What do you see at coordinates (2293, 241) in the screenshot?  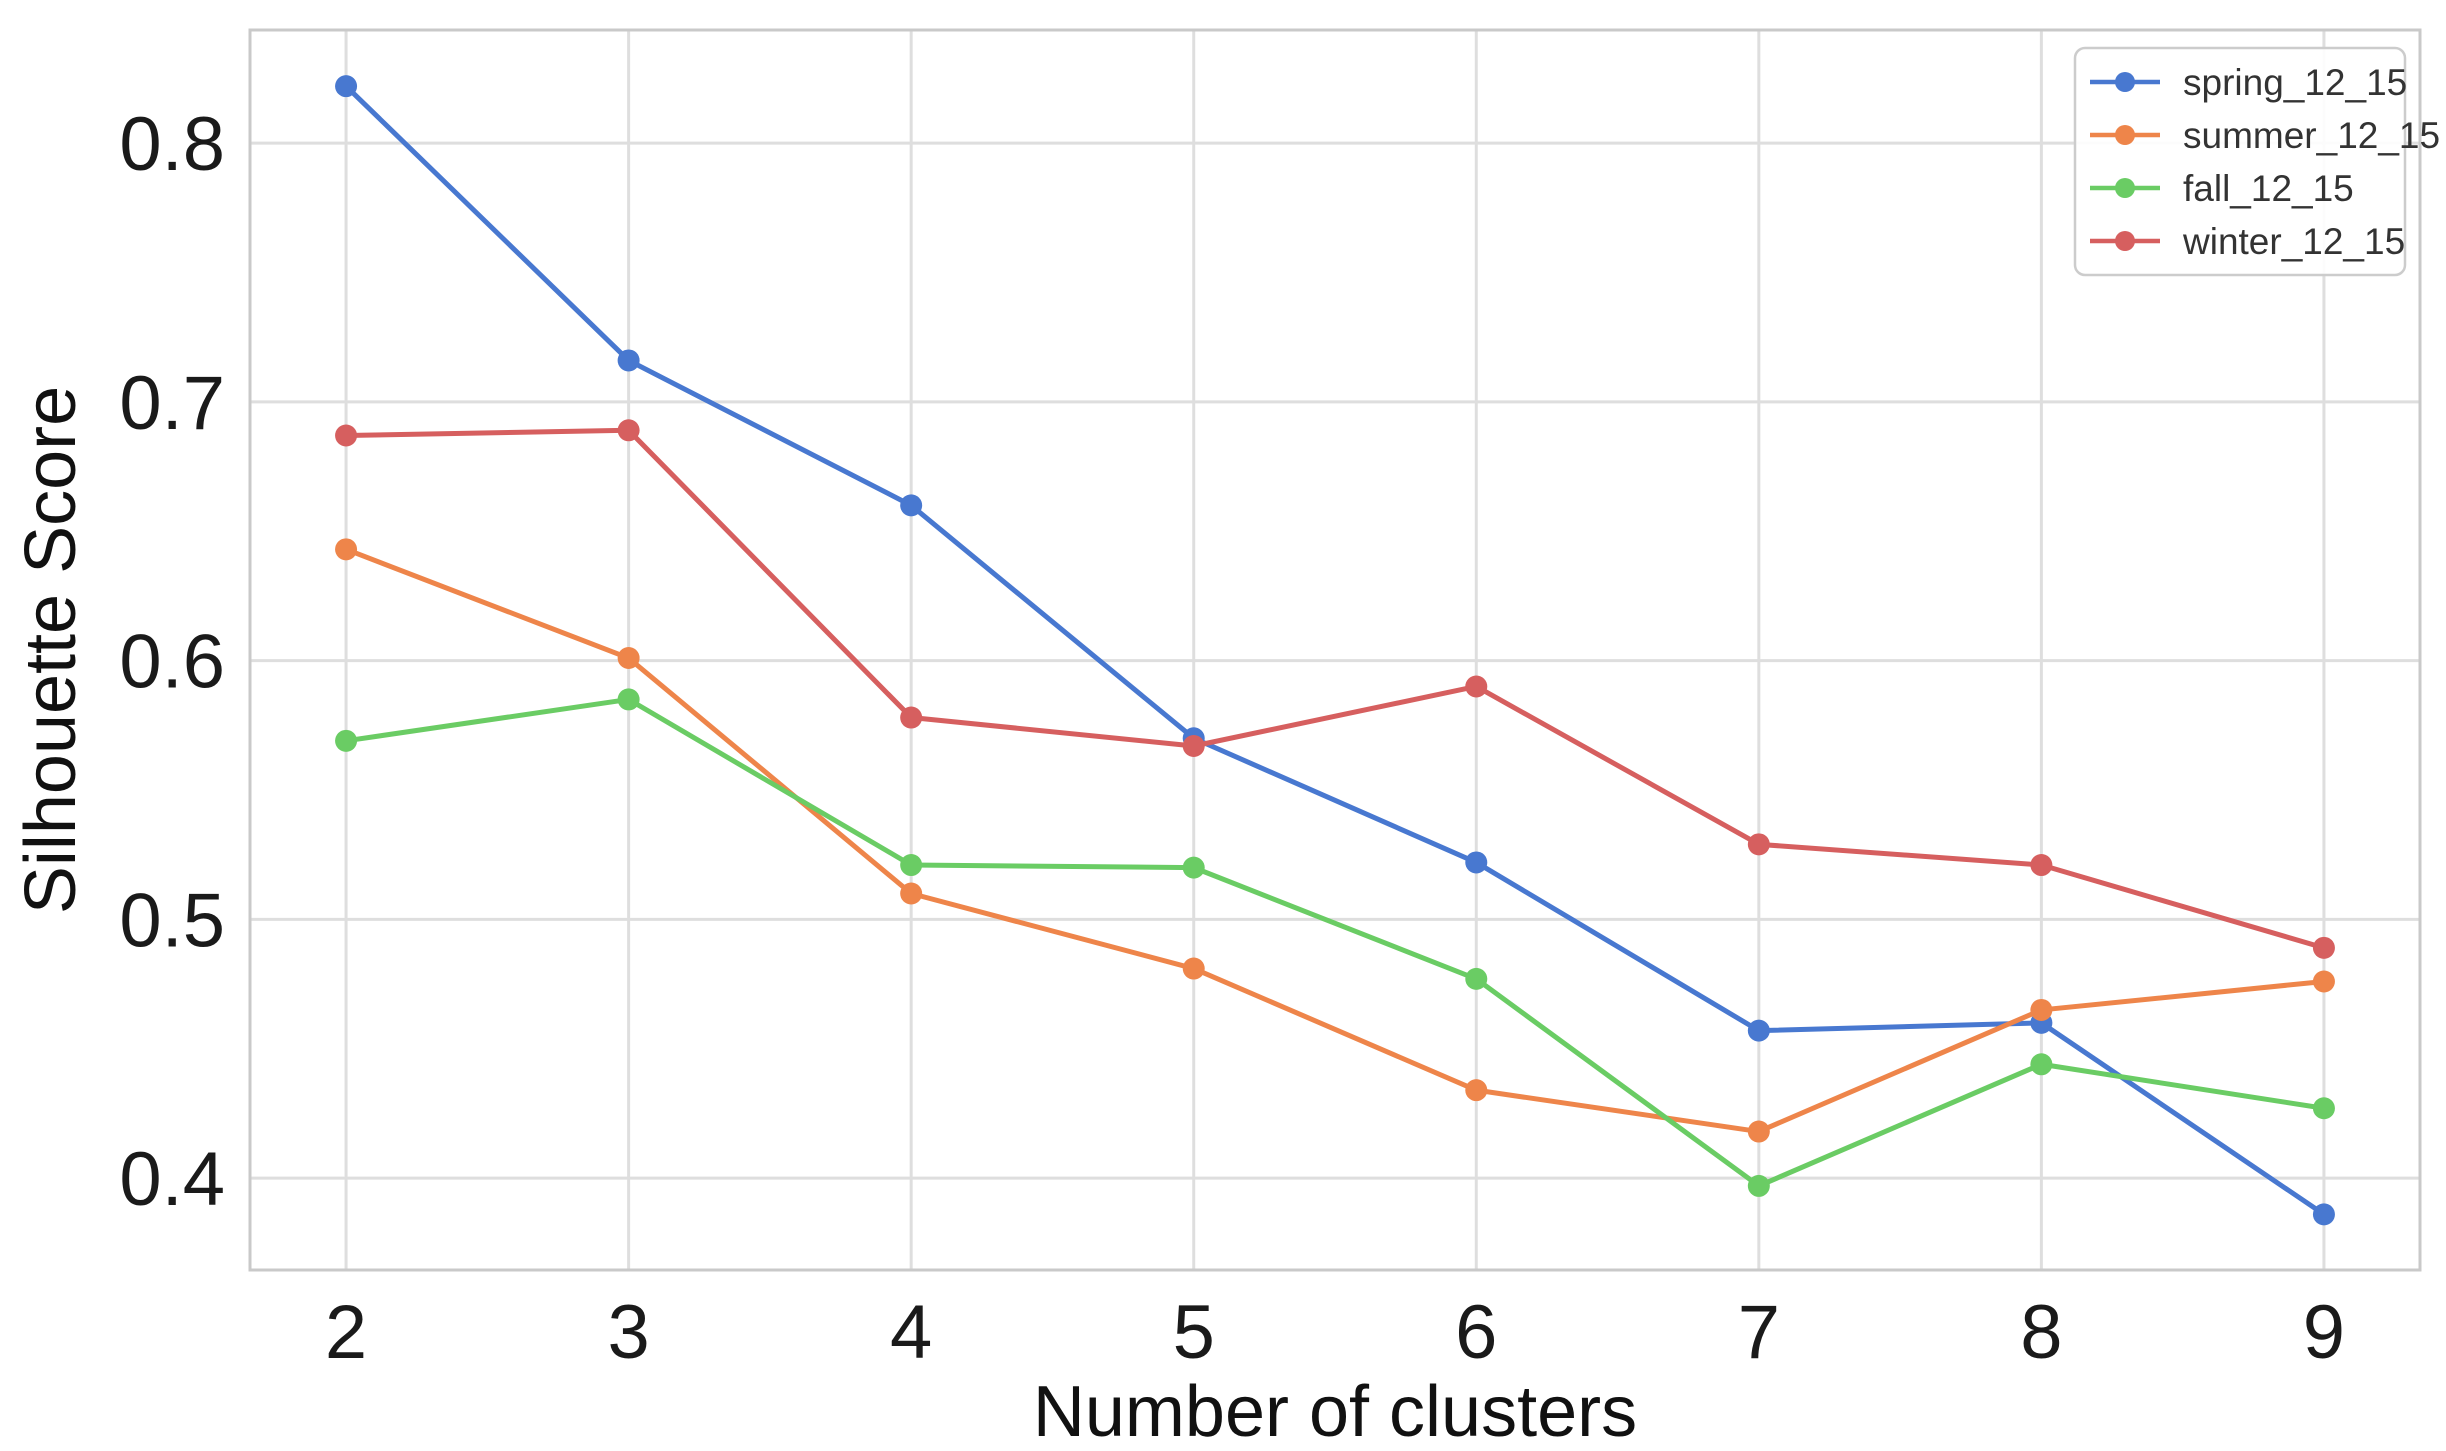 I see `legend-item-label: winter_12_15` at bounding box center [2293, 241].